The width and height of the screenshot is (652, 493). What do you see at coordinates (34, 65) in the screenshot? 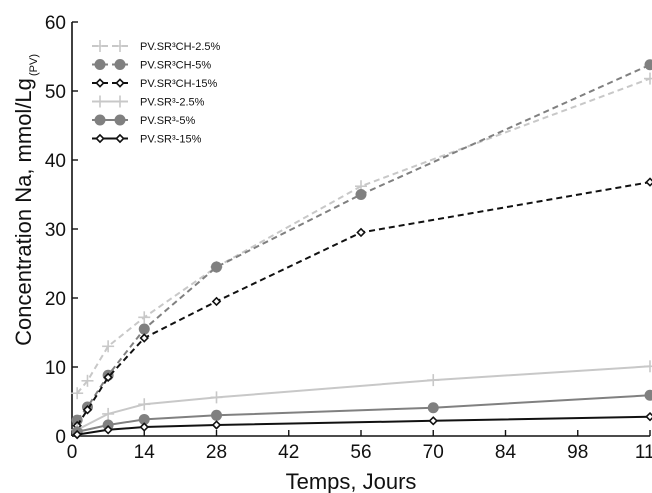
I see `y-axis-subscript: (PV)` at bounding box center [34, 65].